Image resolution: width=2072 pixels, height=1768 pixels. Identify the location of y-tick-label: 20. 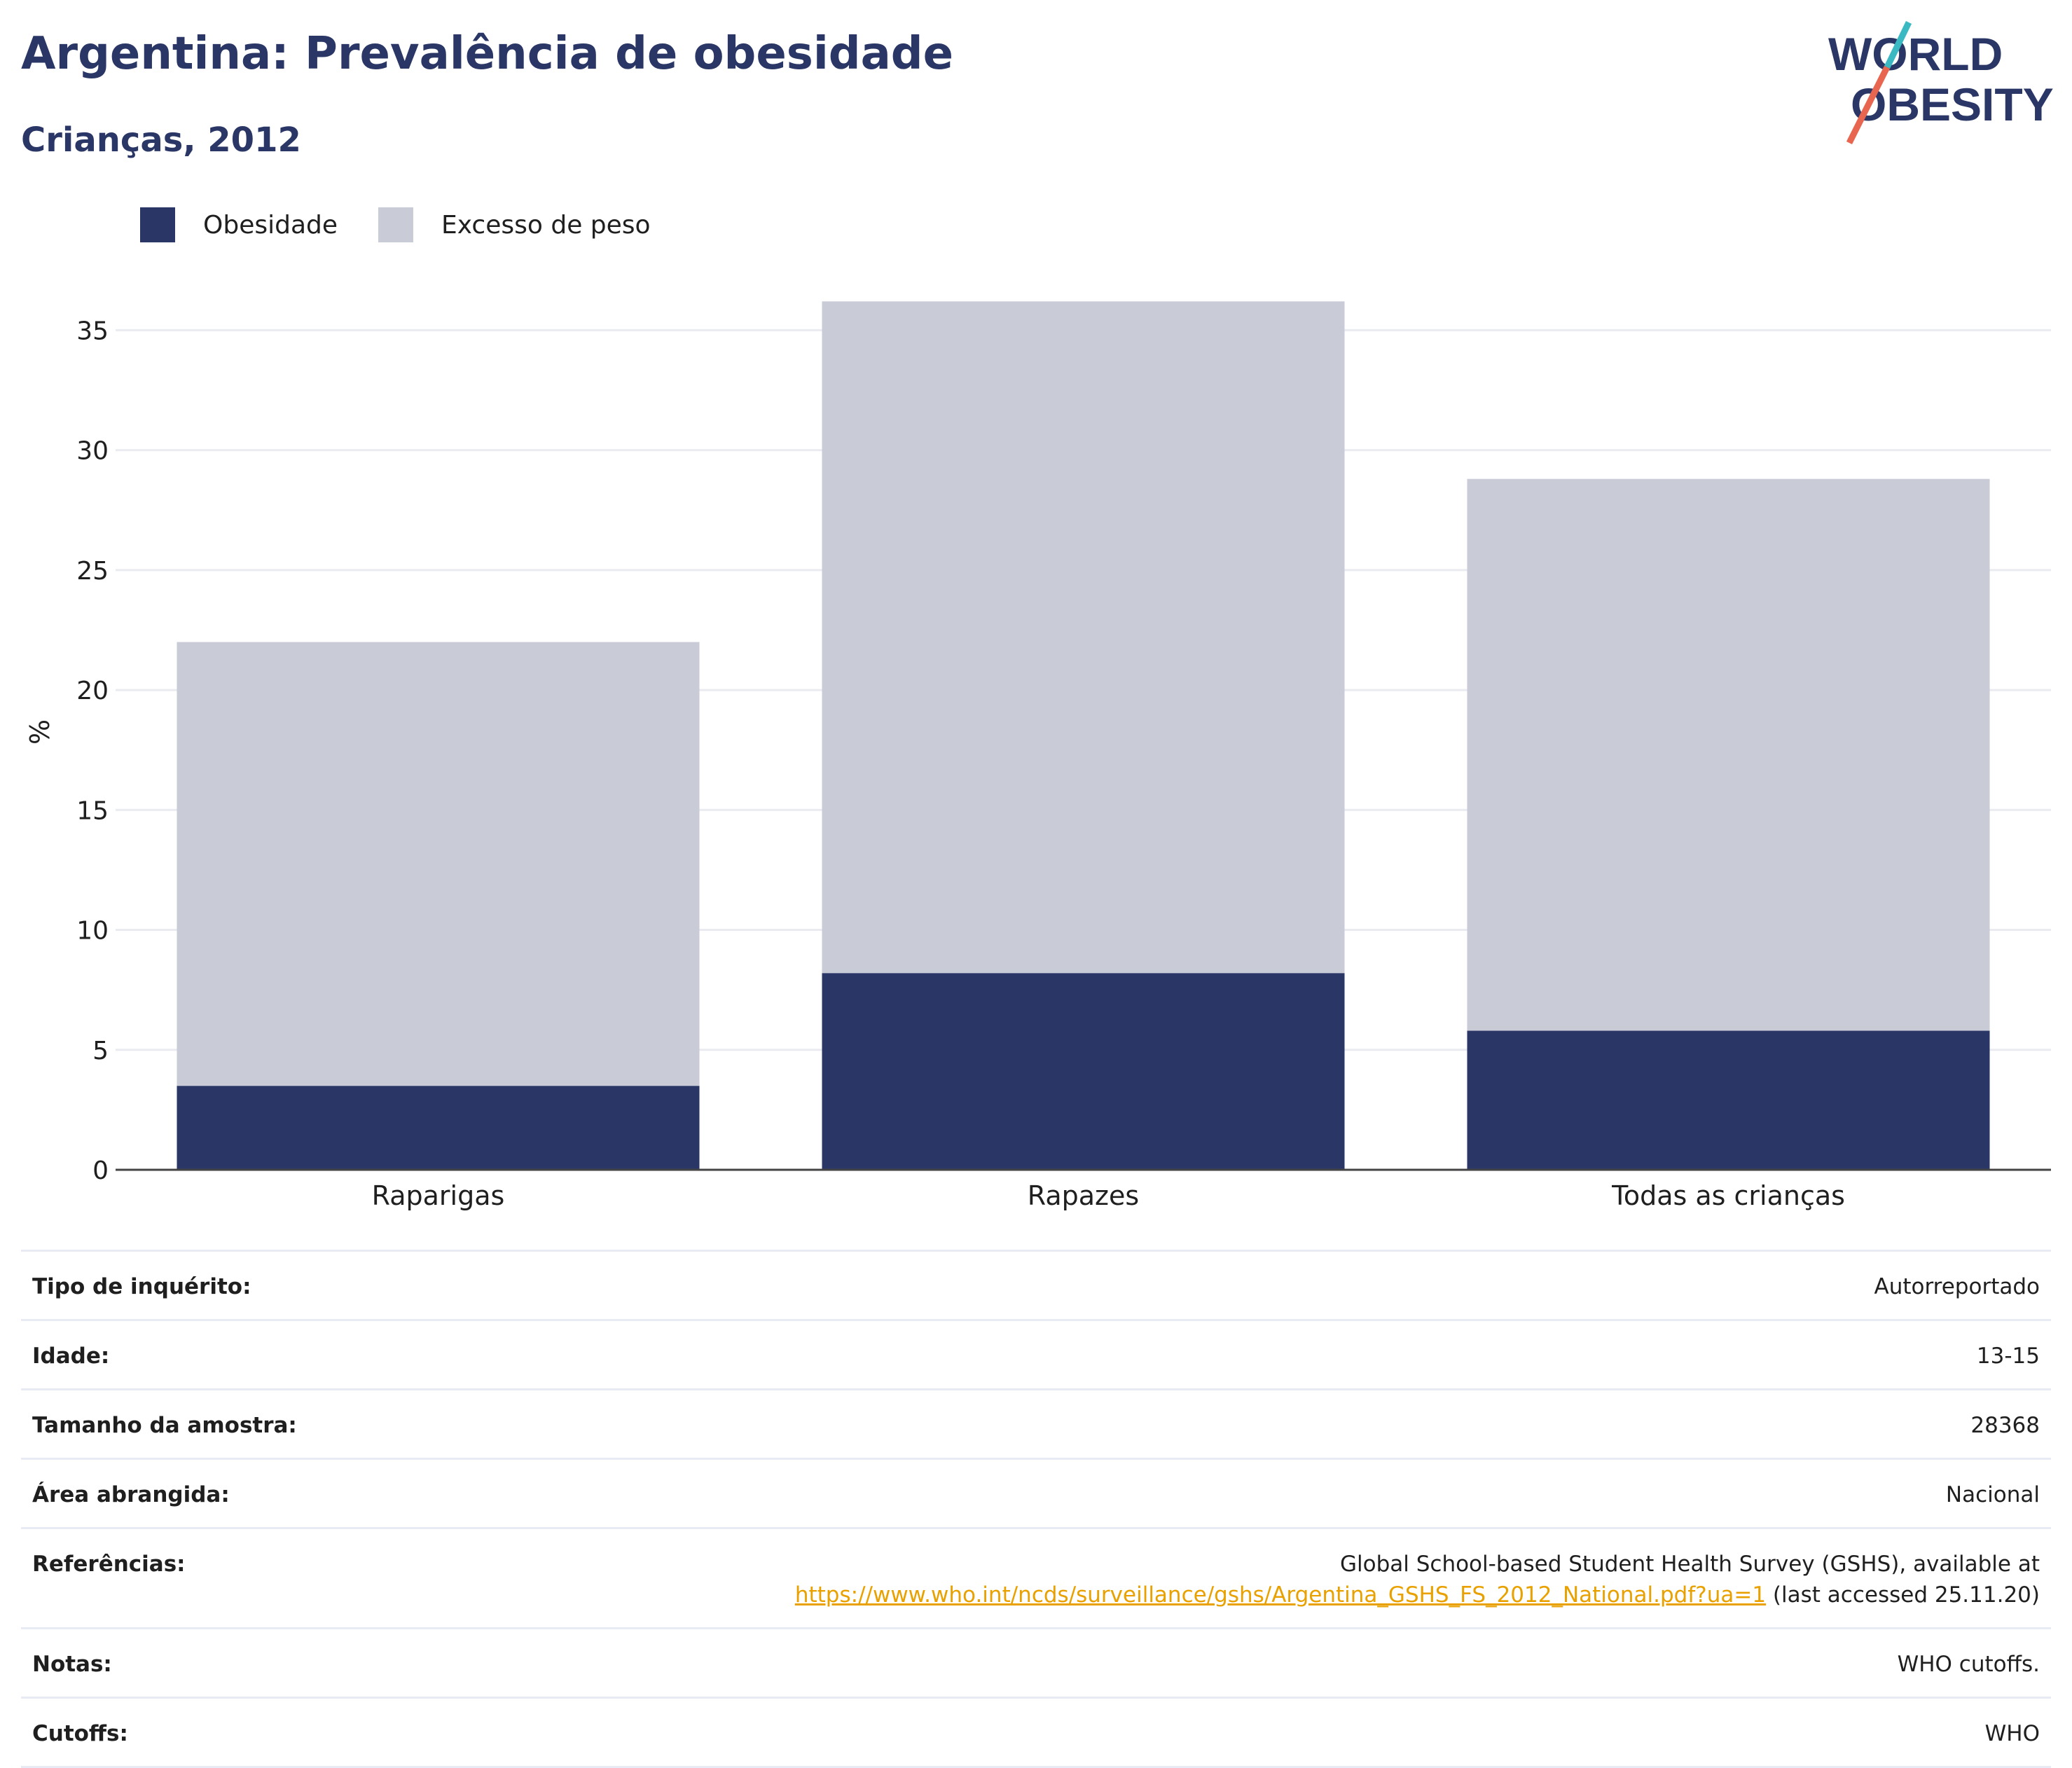
(93, 691).